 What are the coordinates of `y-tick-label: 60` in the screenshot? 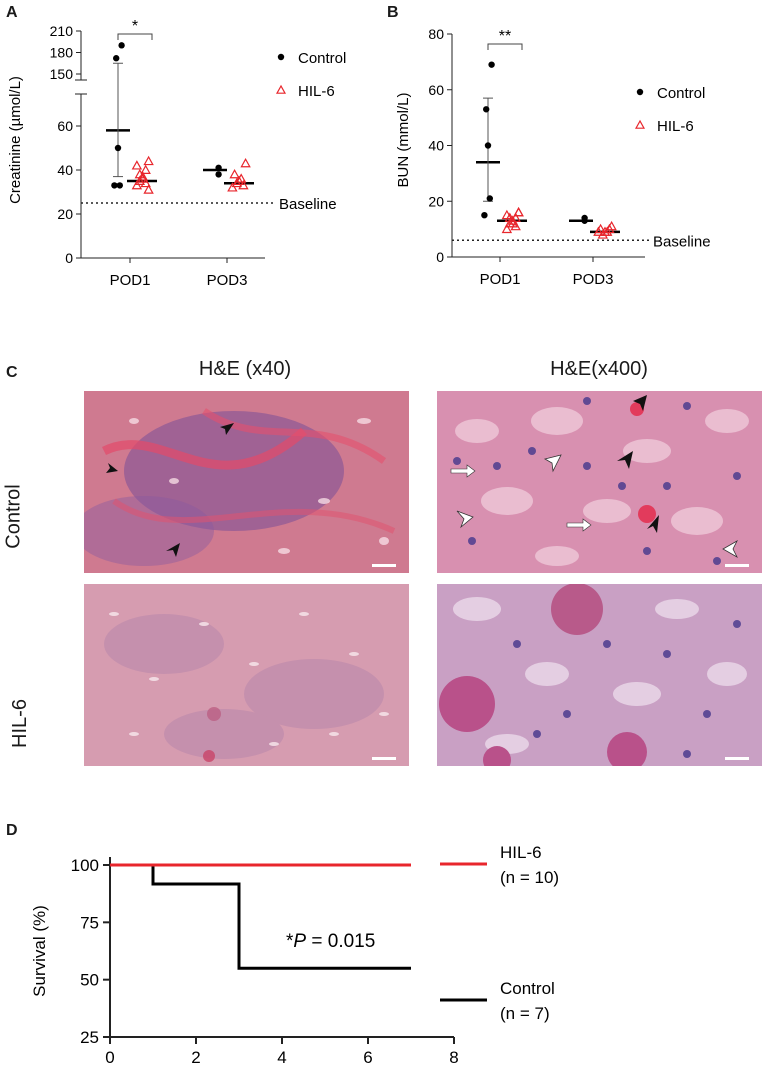 It's located at (65, 126).